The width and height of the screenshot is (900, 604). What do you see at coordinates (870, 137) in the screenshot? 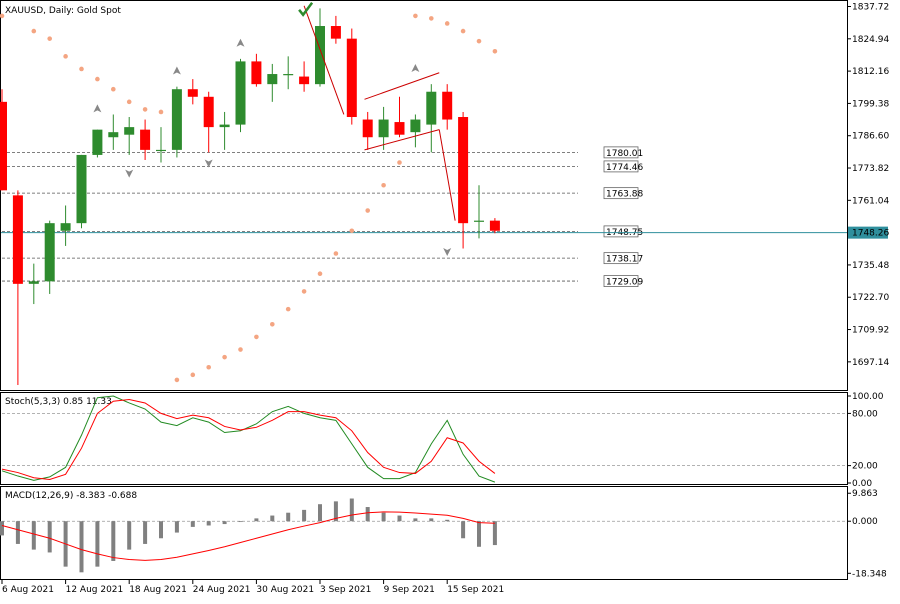
I see `price-axis-label: 1786.60` at bounding box center [870, 137].